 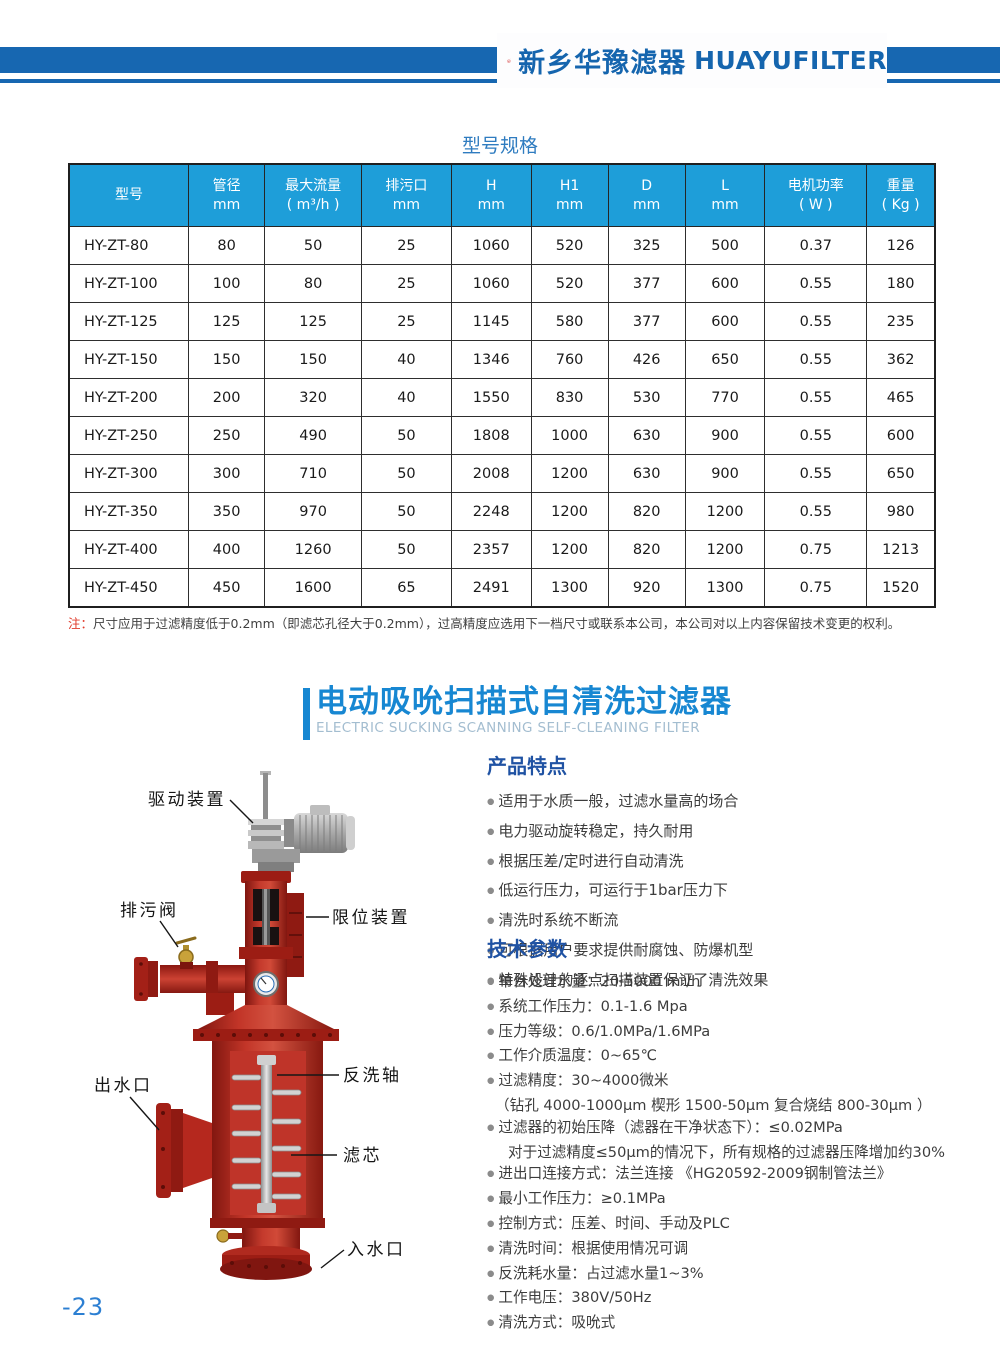 What do you see at coordinates (128, 549) in the screenshot?
I see `table-cell: HY-ZT-400` at bounding box center [128, 549].